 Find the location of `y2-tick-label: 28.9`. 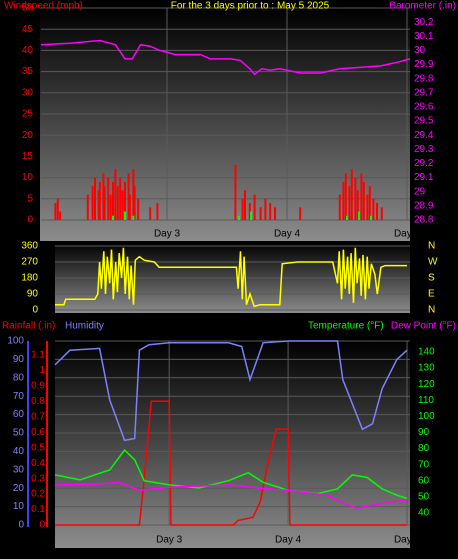

y2-tick-label: 28.9 is located at coordinates (424, 206).